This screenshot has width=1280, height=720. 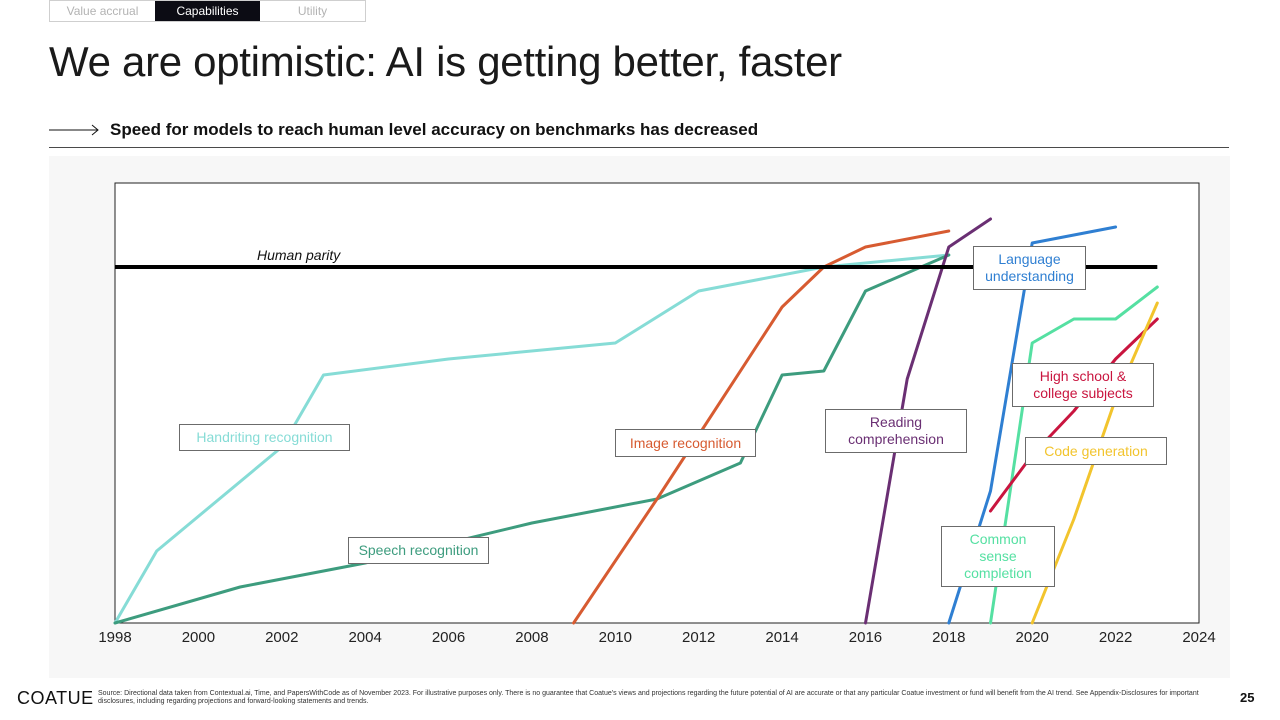 I want to click on label-code-text: Code generation, so click(x=1096, y=450).